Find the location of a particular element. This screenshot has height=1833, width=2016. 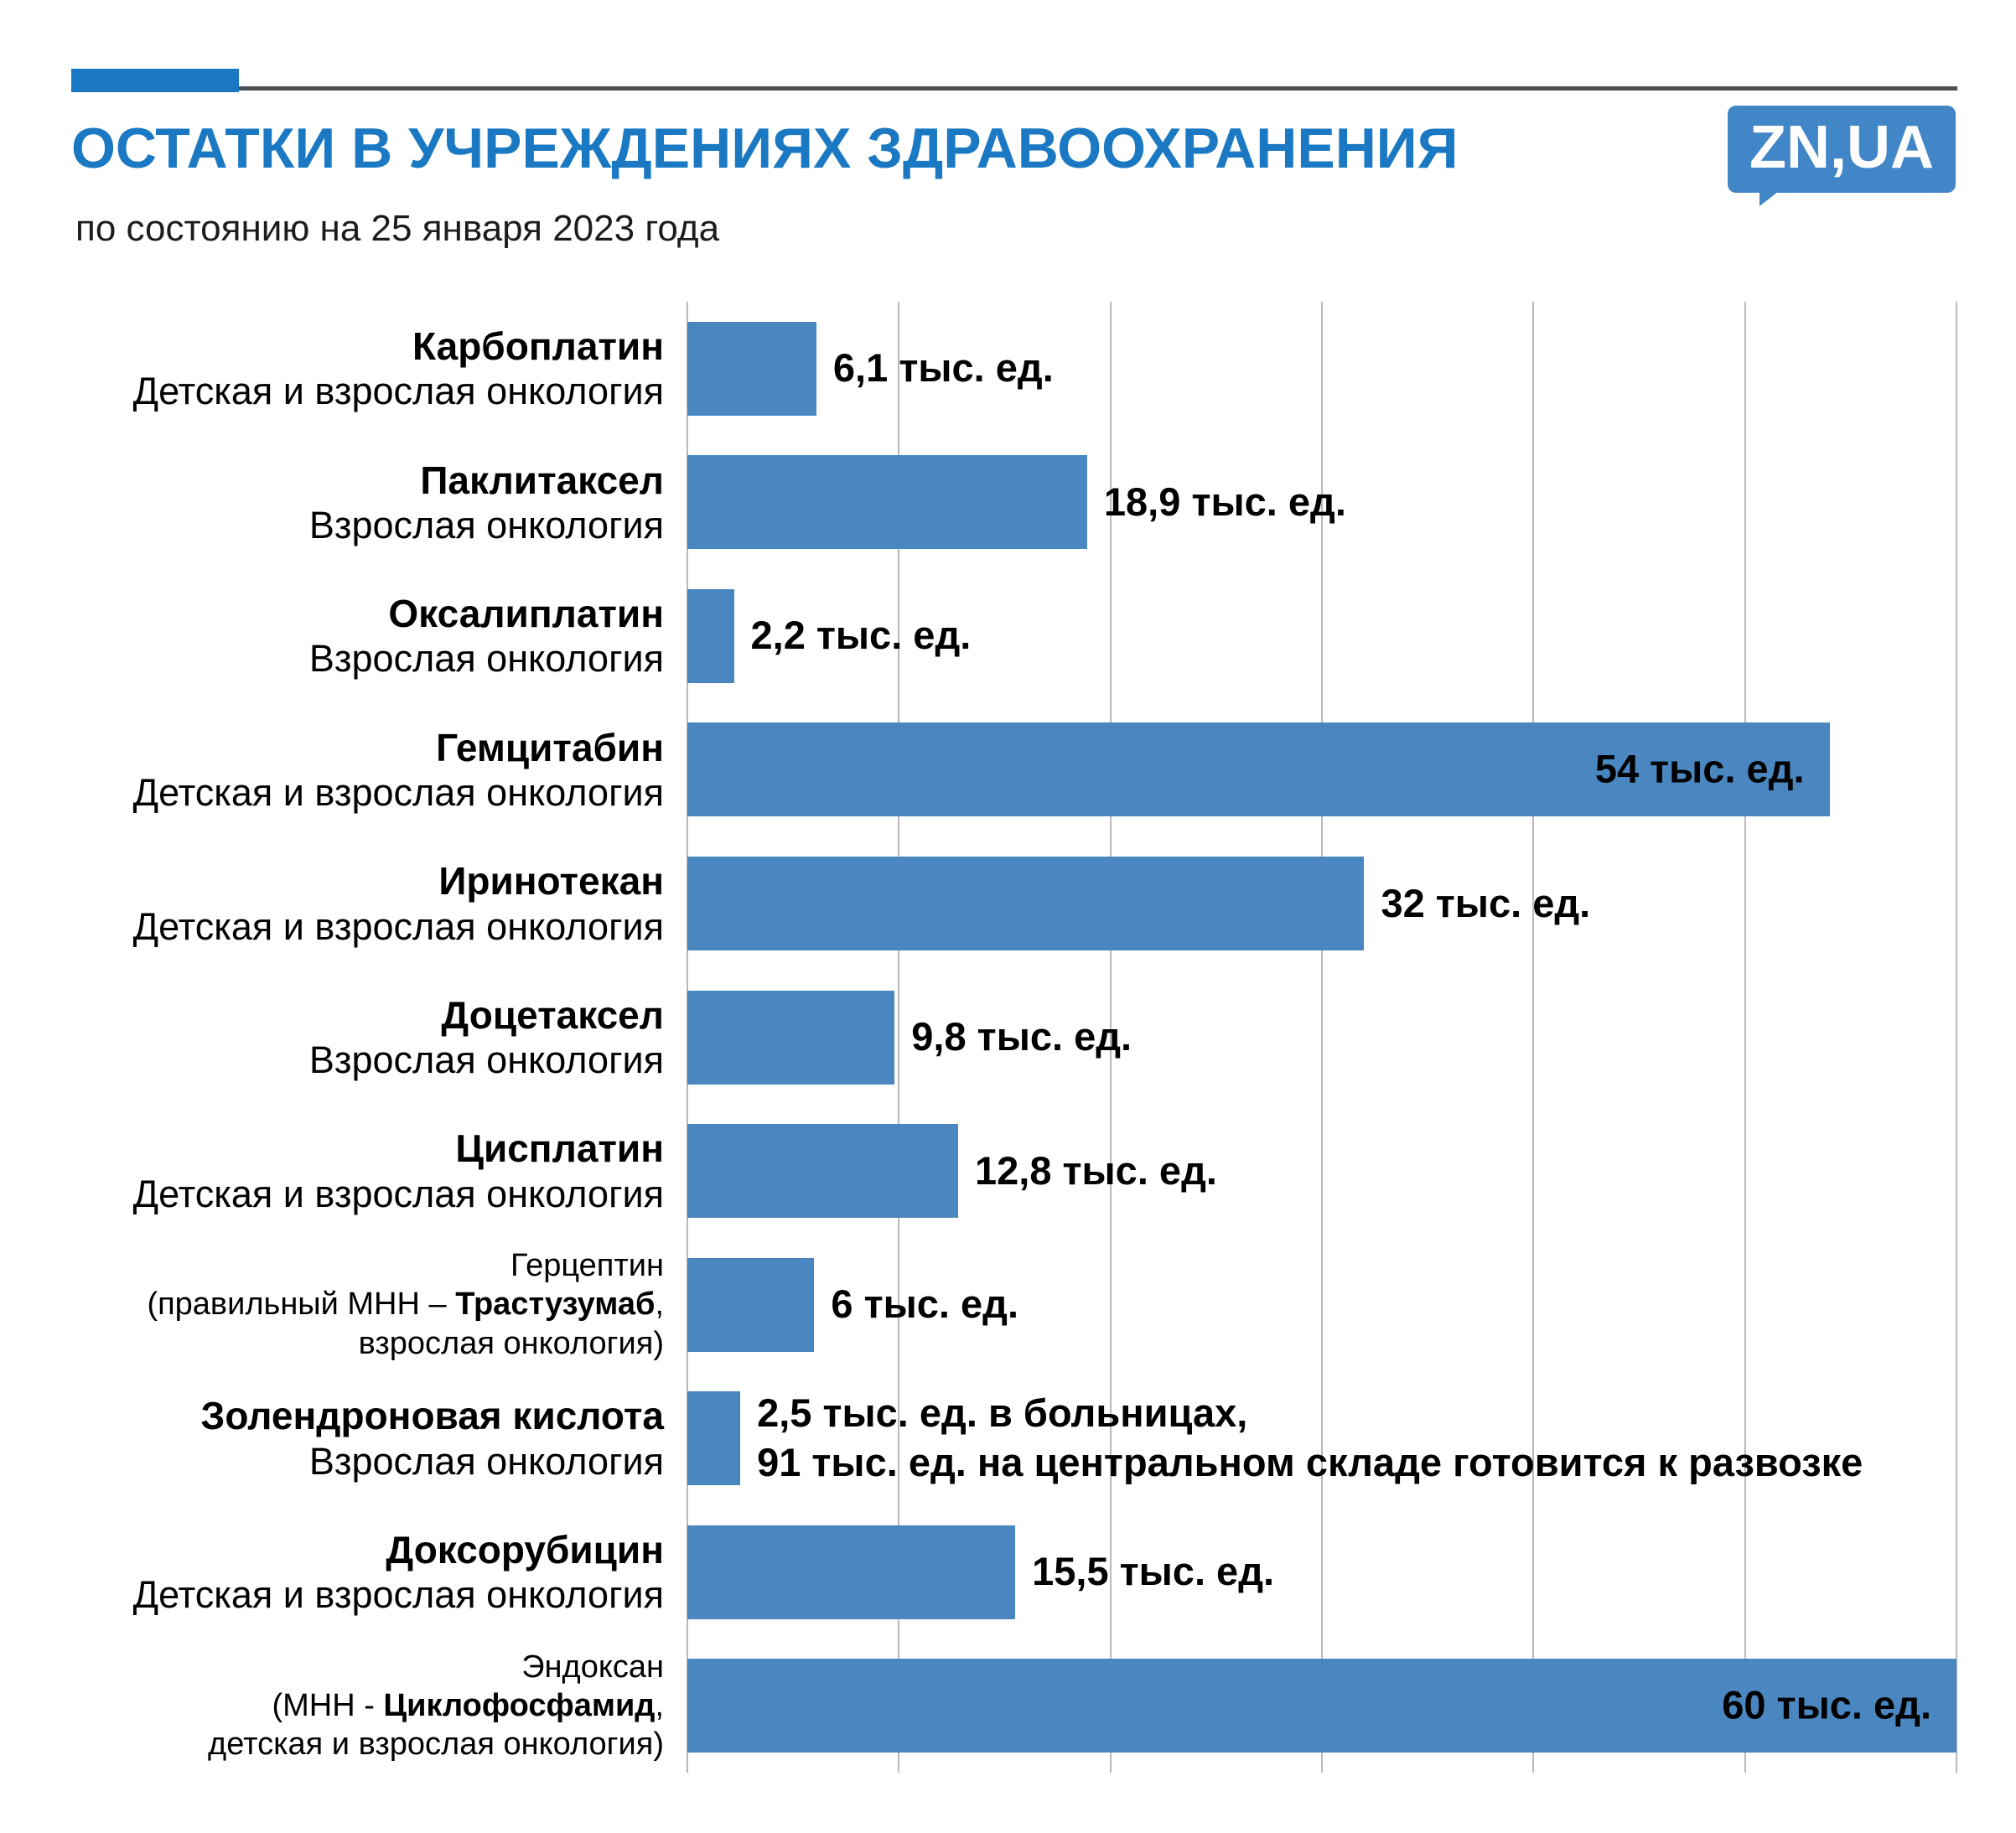

row-track: 15,5 тыс. ед. is located at coordinates (1322, 1572).